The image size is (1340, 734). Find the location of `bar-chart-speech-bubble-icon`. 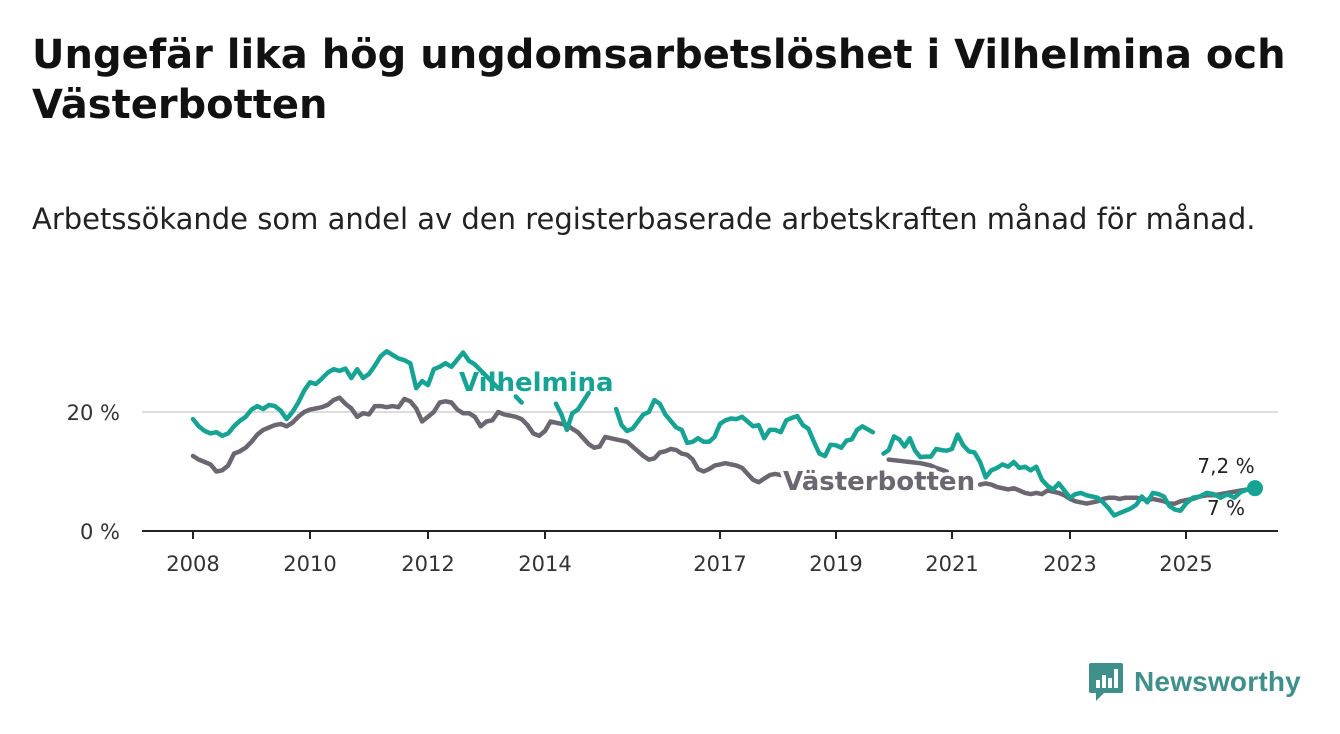

bar-chart-speech-bubble-icon is located at coordinates (1106, 682).